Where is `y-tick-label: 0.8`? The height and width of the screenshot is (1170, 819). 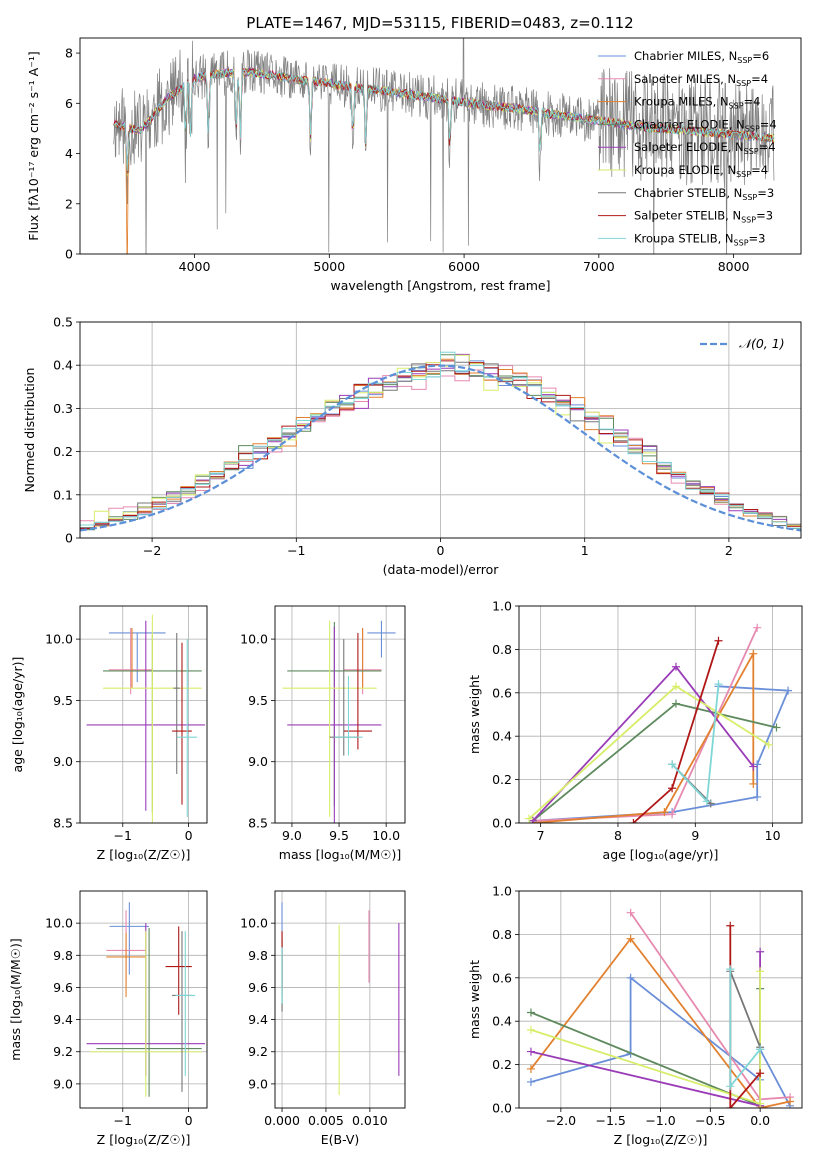
y-tick-label: 0.8 is located at coordinates (502, 649).